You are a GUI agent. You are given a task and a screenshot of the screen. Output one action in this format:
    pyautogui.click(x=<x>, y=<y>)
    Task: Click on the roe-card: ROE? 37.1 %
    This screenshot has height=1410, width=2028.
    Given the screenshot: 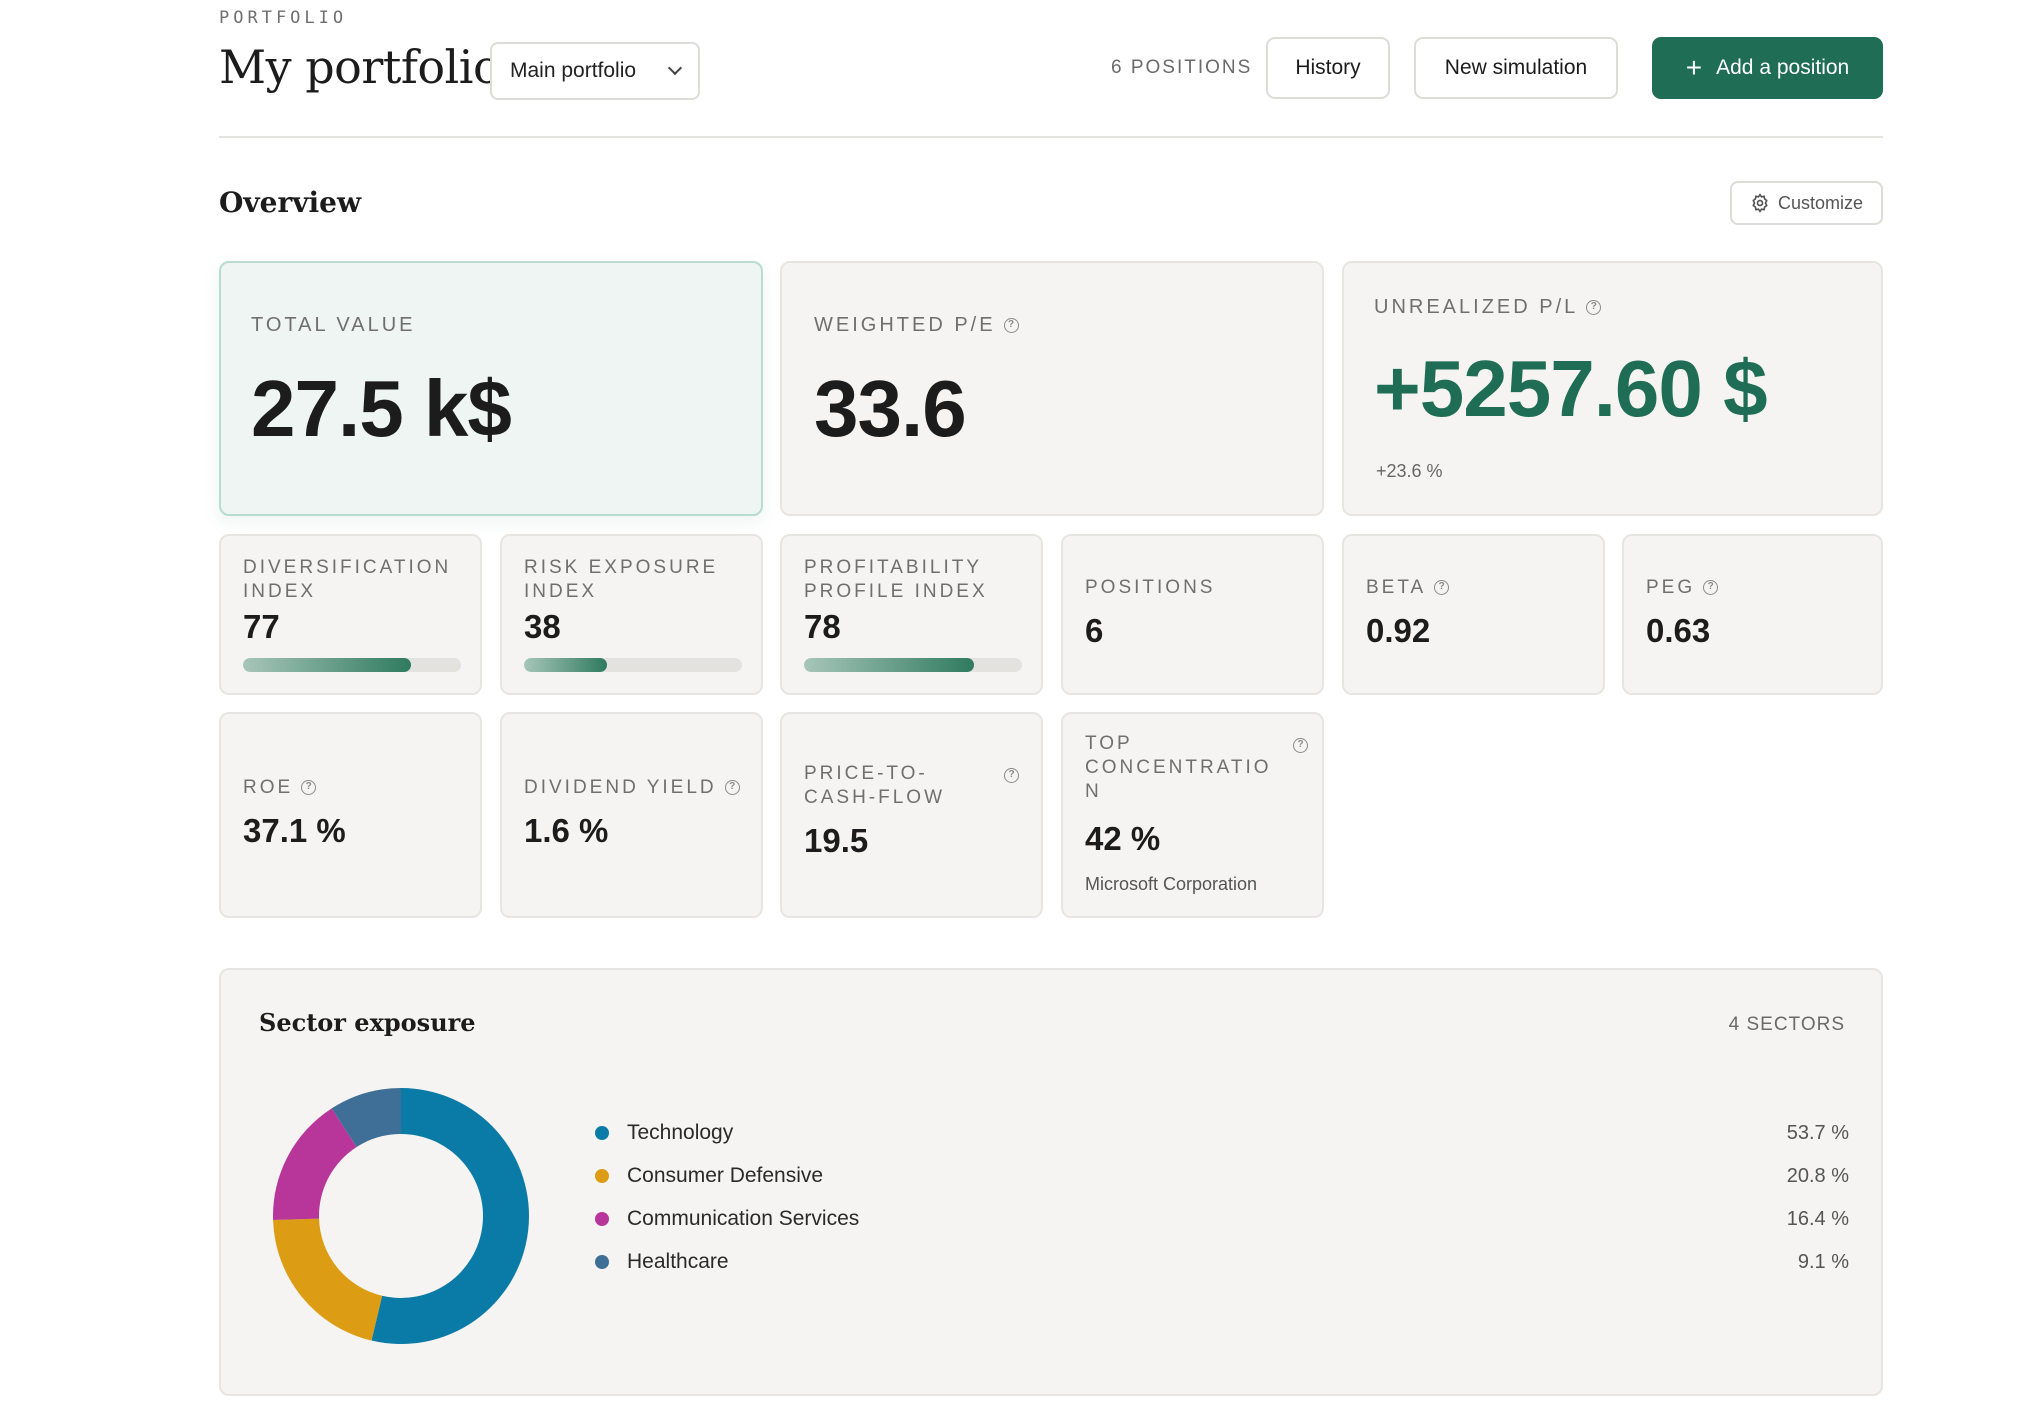 What is the action you would take?
    pyautogui.click(x=350, y=815)
    